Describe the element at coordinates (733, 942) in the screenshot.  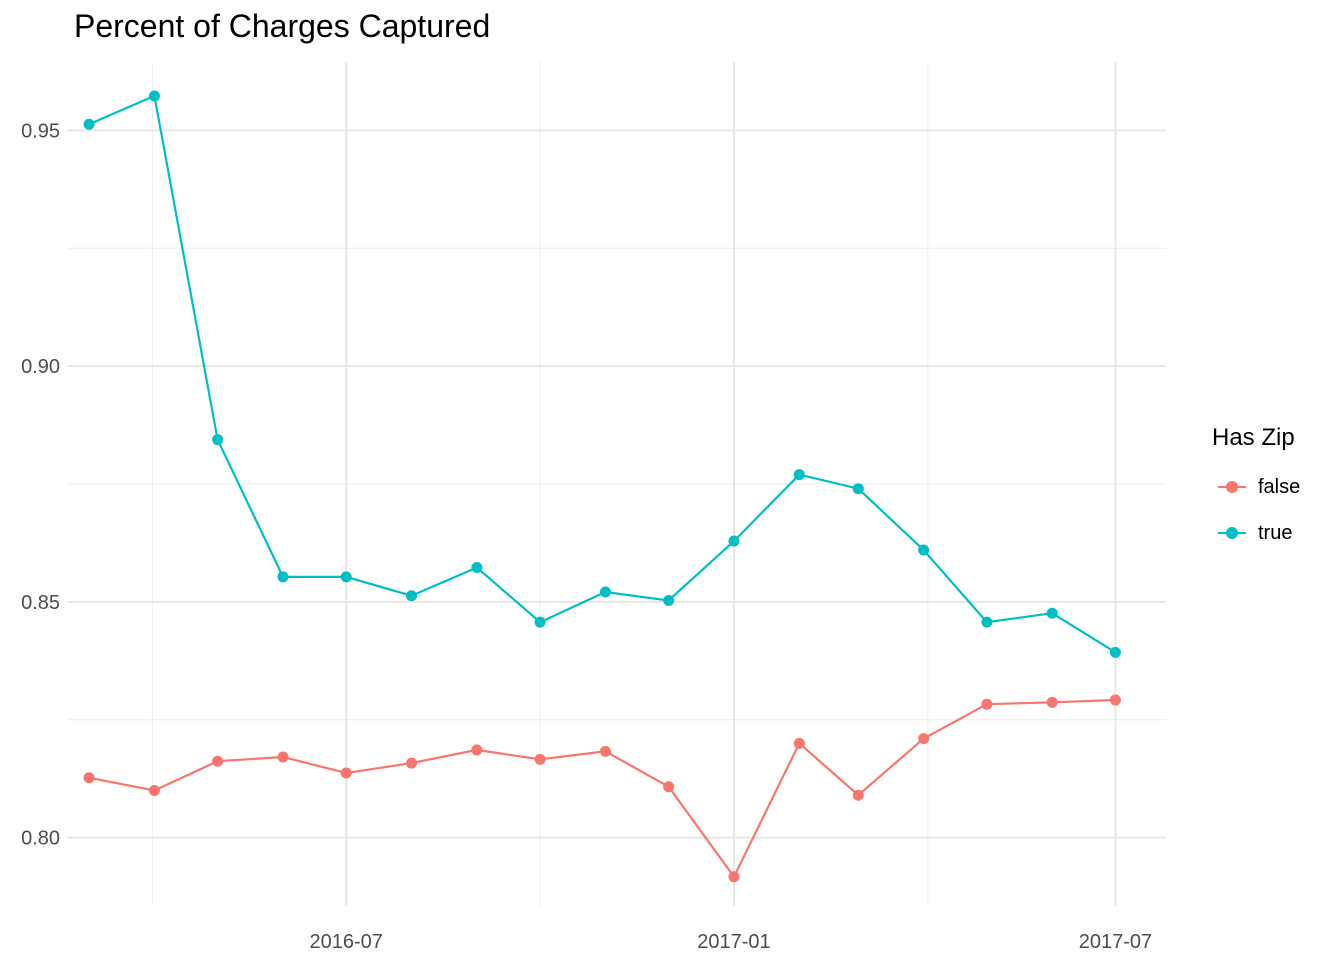
I see `x-tick-label: 2017-01` at that location.